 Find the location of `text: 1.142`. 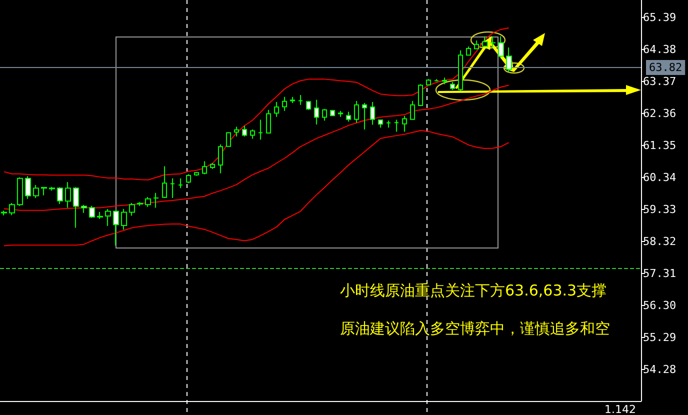

text: 1.142 is located at coordinates (620, 409).